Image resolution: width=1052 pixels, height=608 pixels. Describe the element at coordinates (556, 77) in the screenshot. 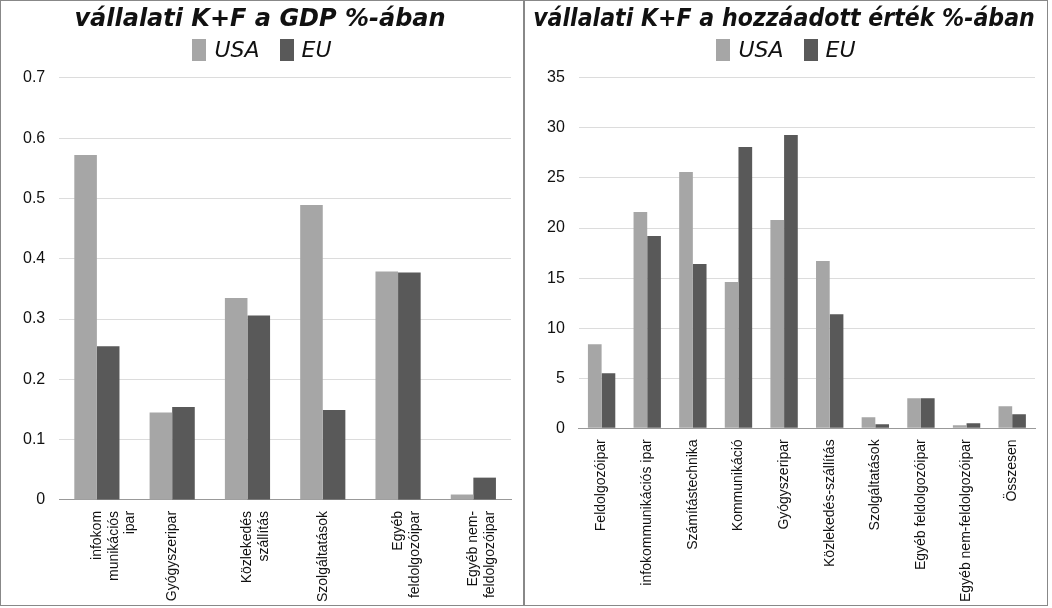

I see `y-tick-label: 35` at that location.